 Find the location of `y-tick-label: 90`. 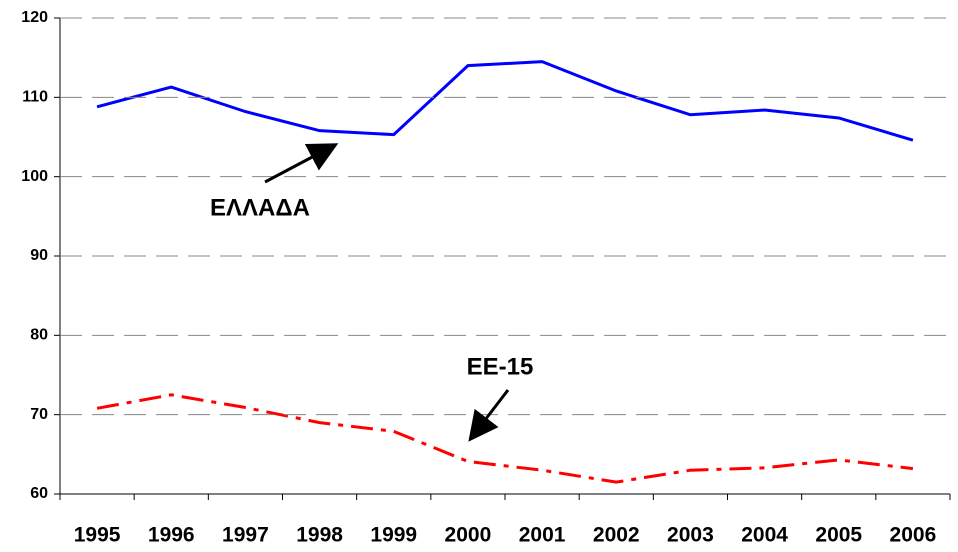

y-tick-label: 90 is located at coordinates (39, 255).